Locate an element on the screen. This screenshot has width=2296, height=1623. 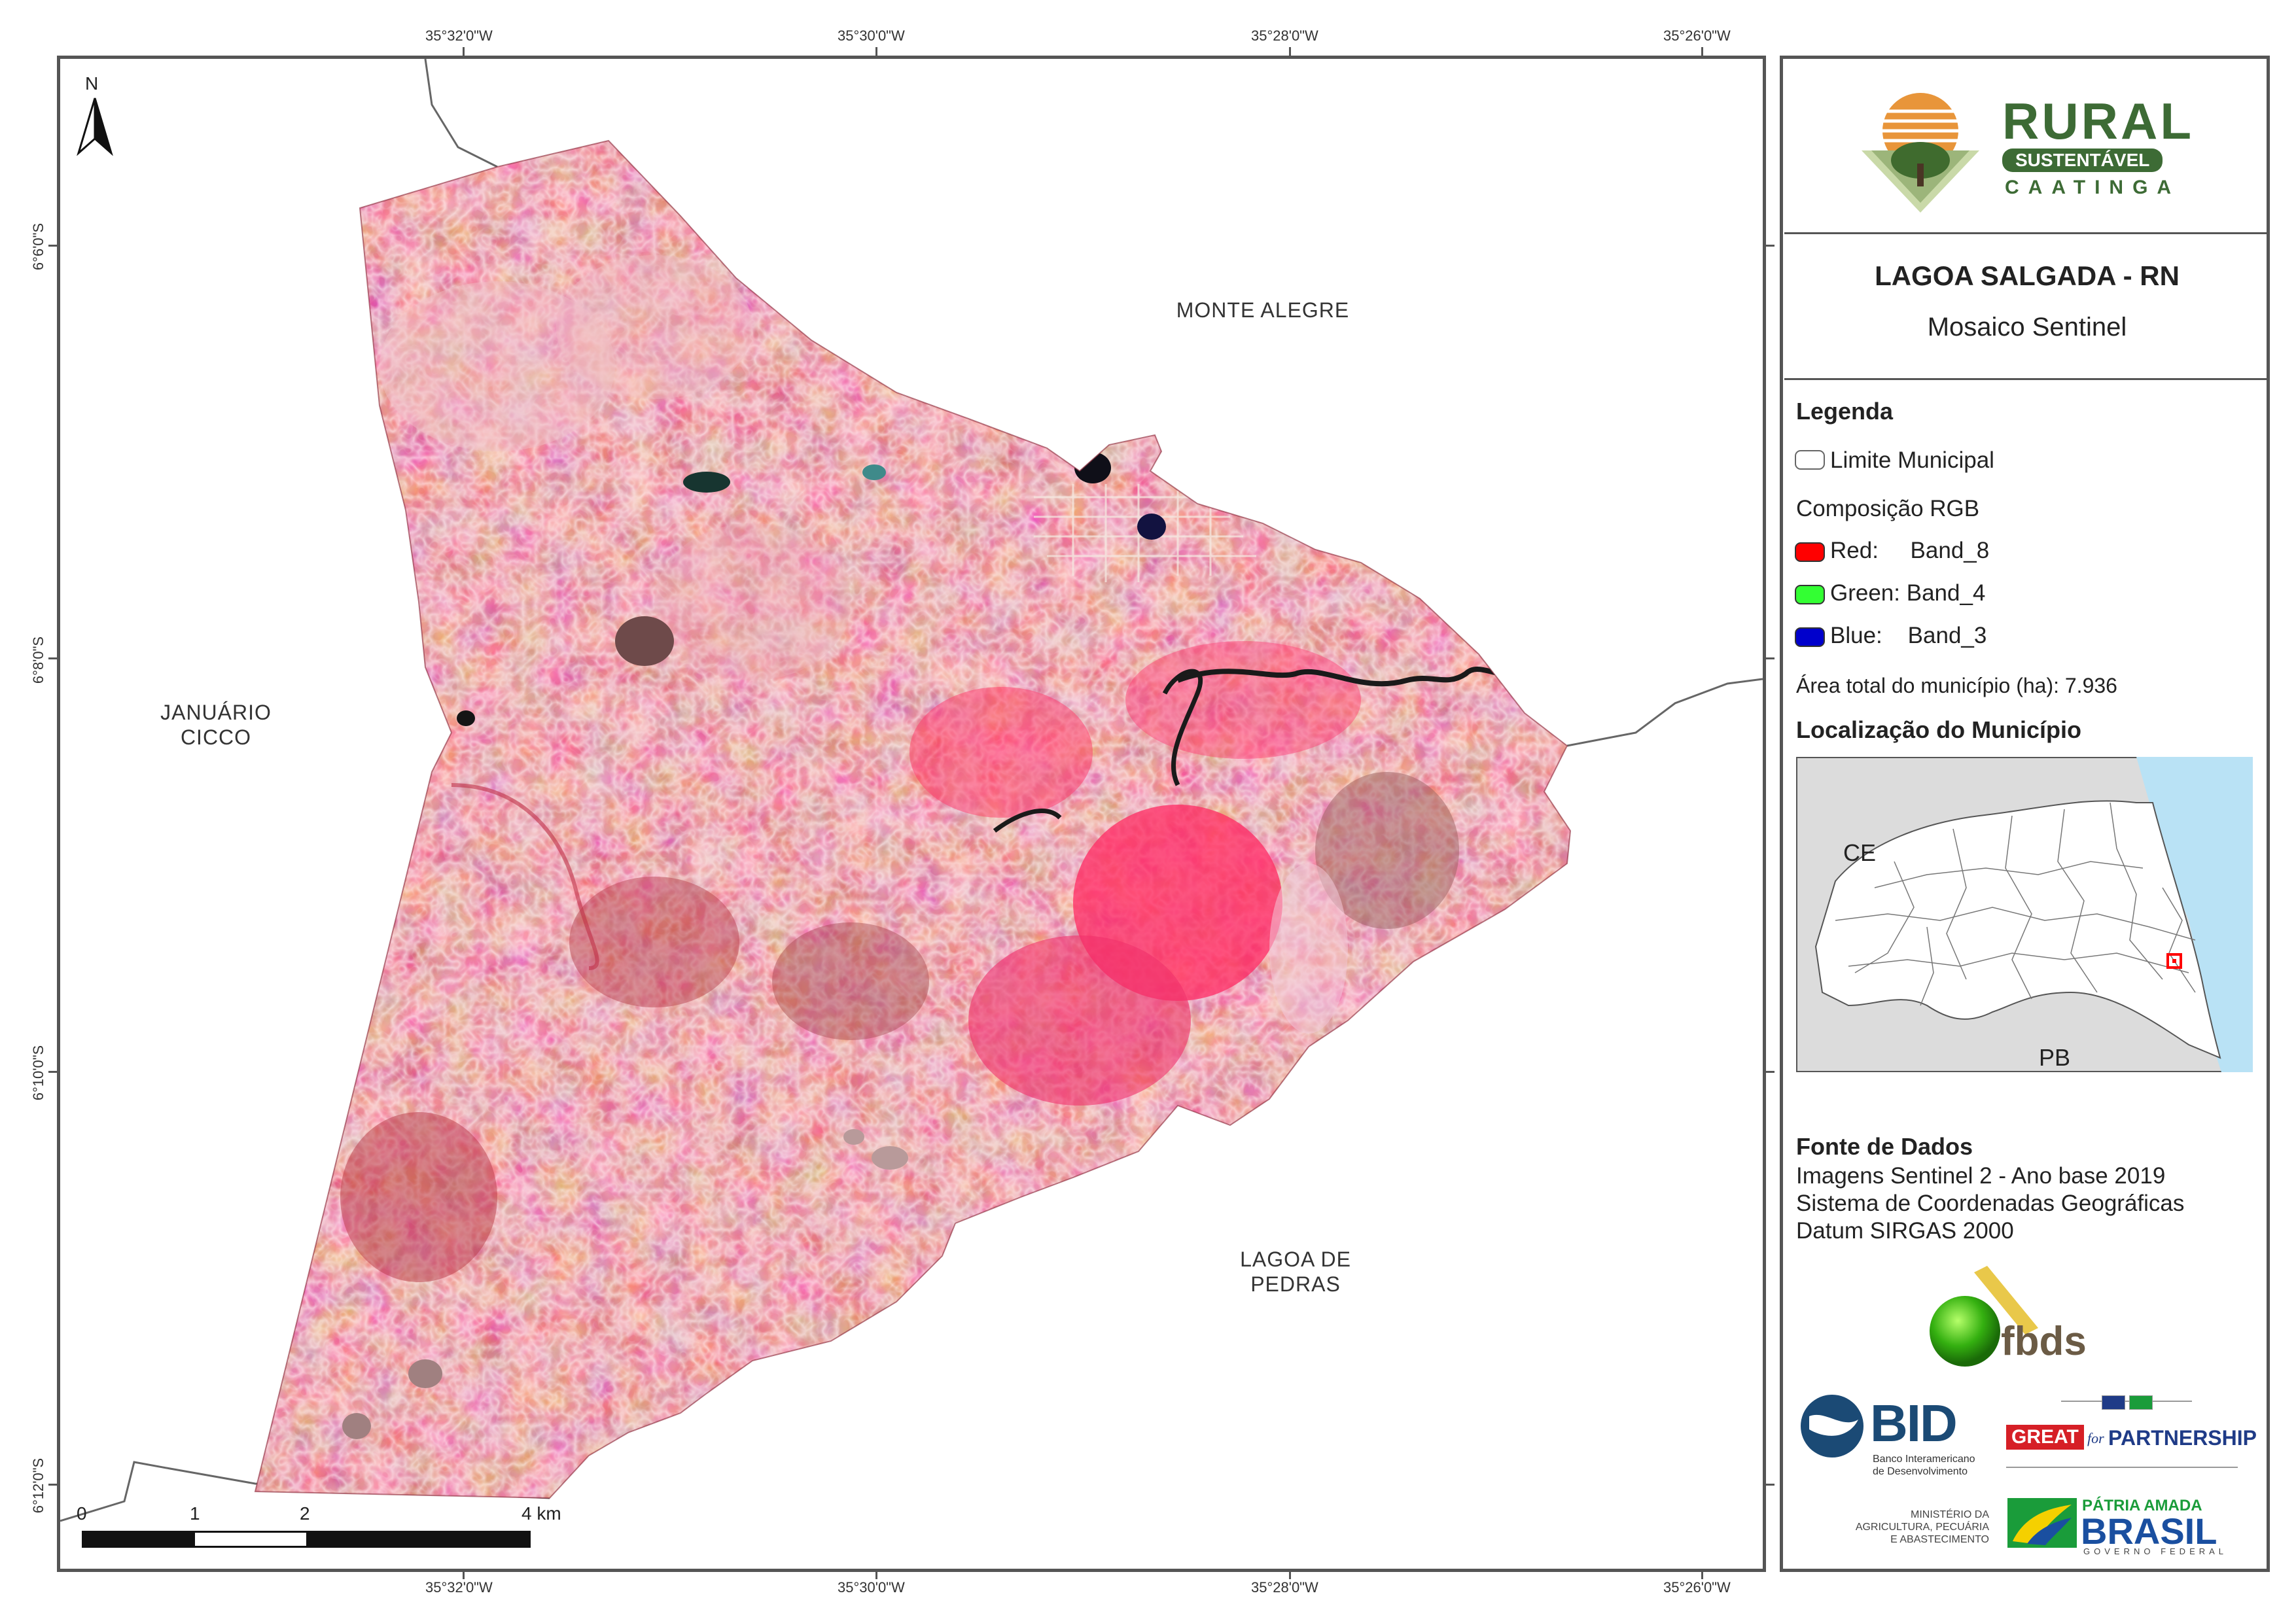
uk-flag-icon is located at coordinates (2113, 1402).